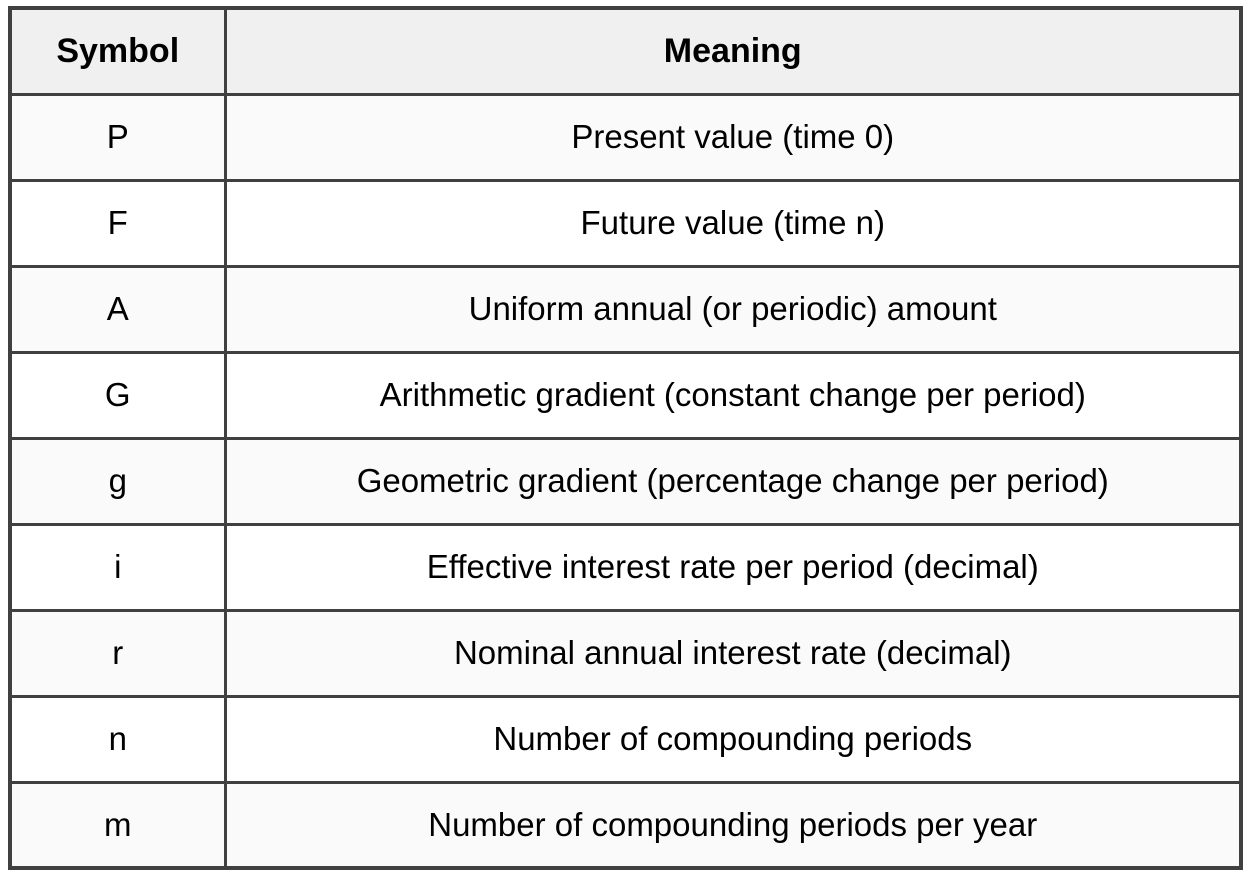  Describe the element at coordinates (733, 653) in the screenshot. I see `meaning-cell: Nominal annual interest rate (decimal)` at that location.